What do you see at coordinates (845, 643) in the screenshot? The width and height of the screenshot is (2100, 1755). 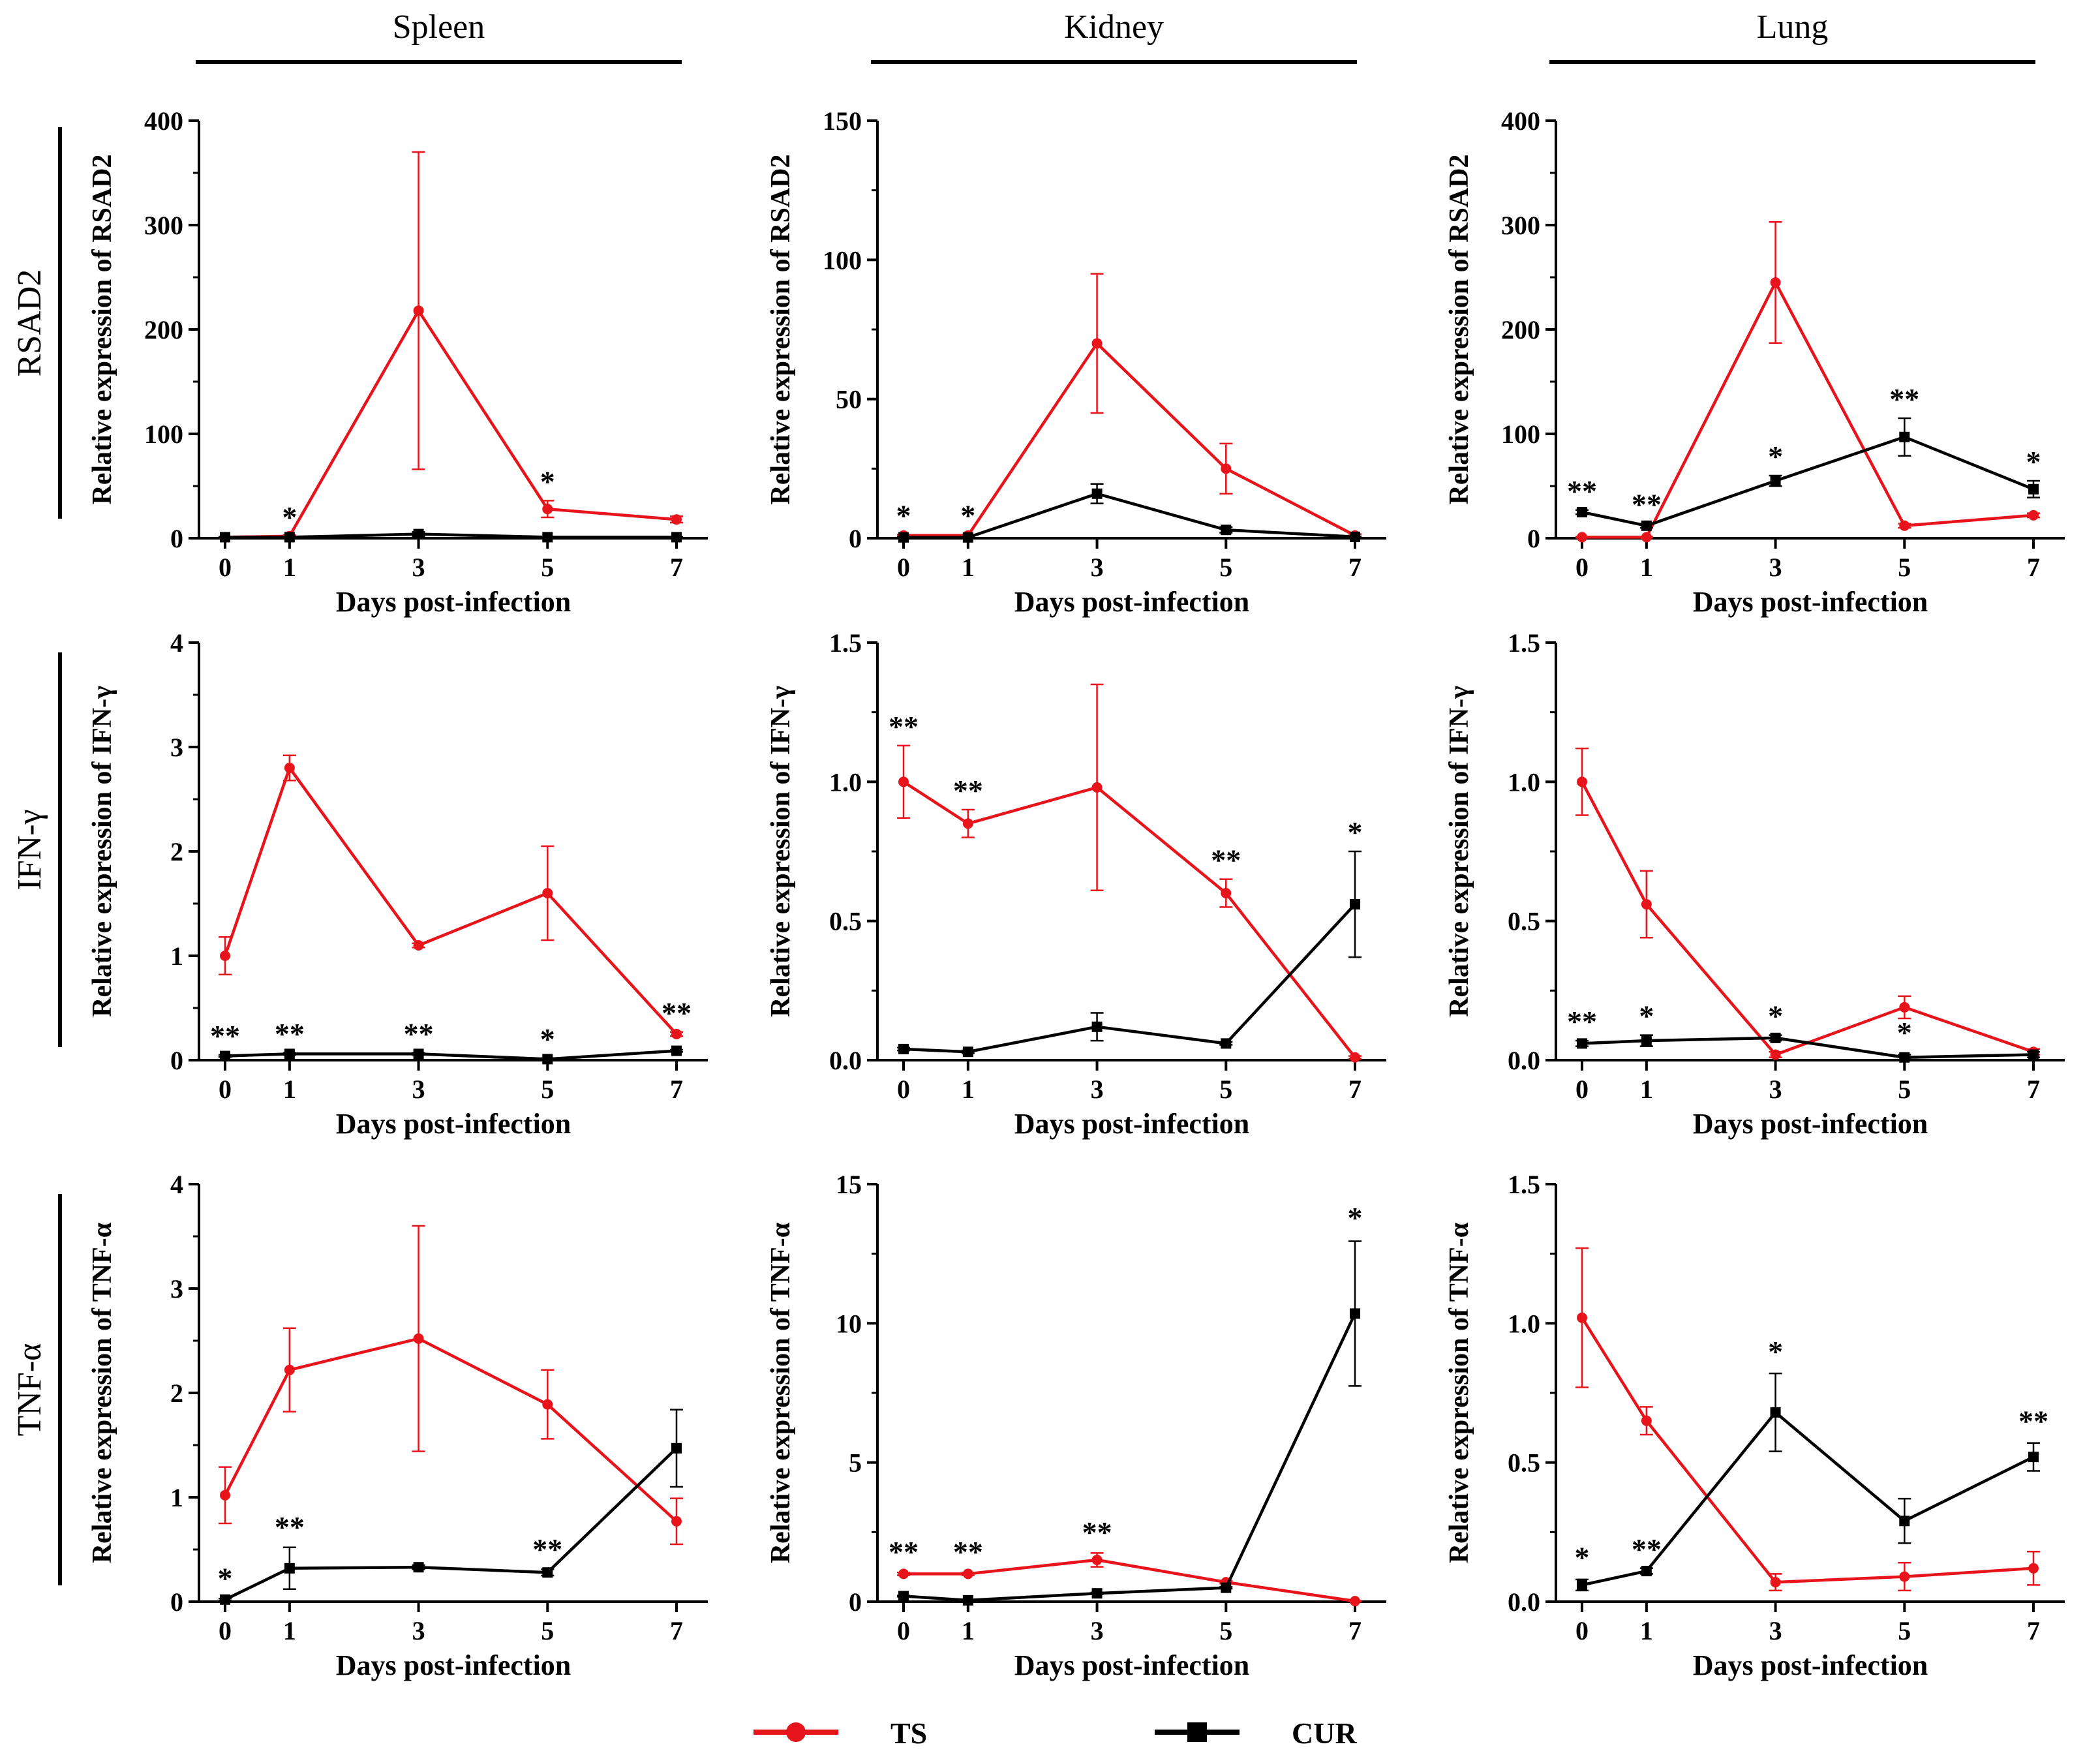 I see `y-tick-label: 1.5` at bounding box center [845, 643].